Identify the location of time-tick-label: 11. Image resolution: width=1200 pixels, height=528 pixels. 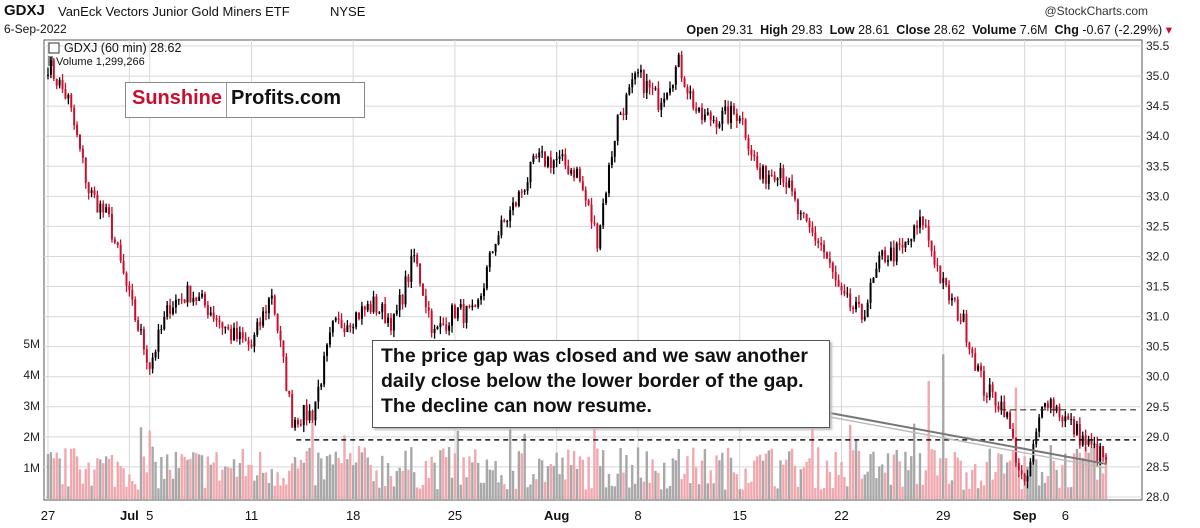
(252, 515).